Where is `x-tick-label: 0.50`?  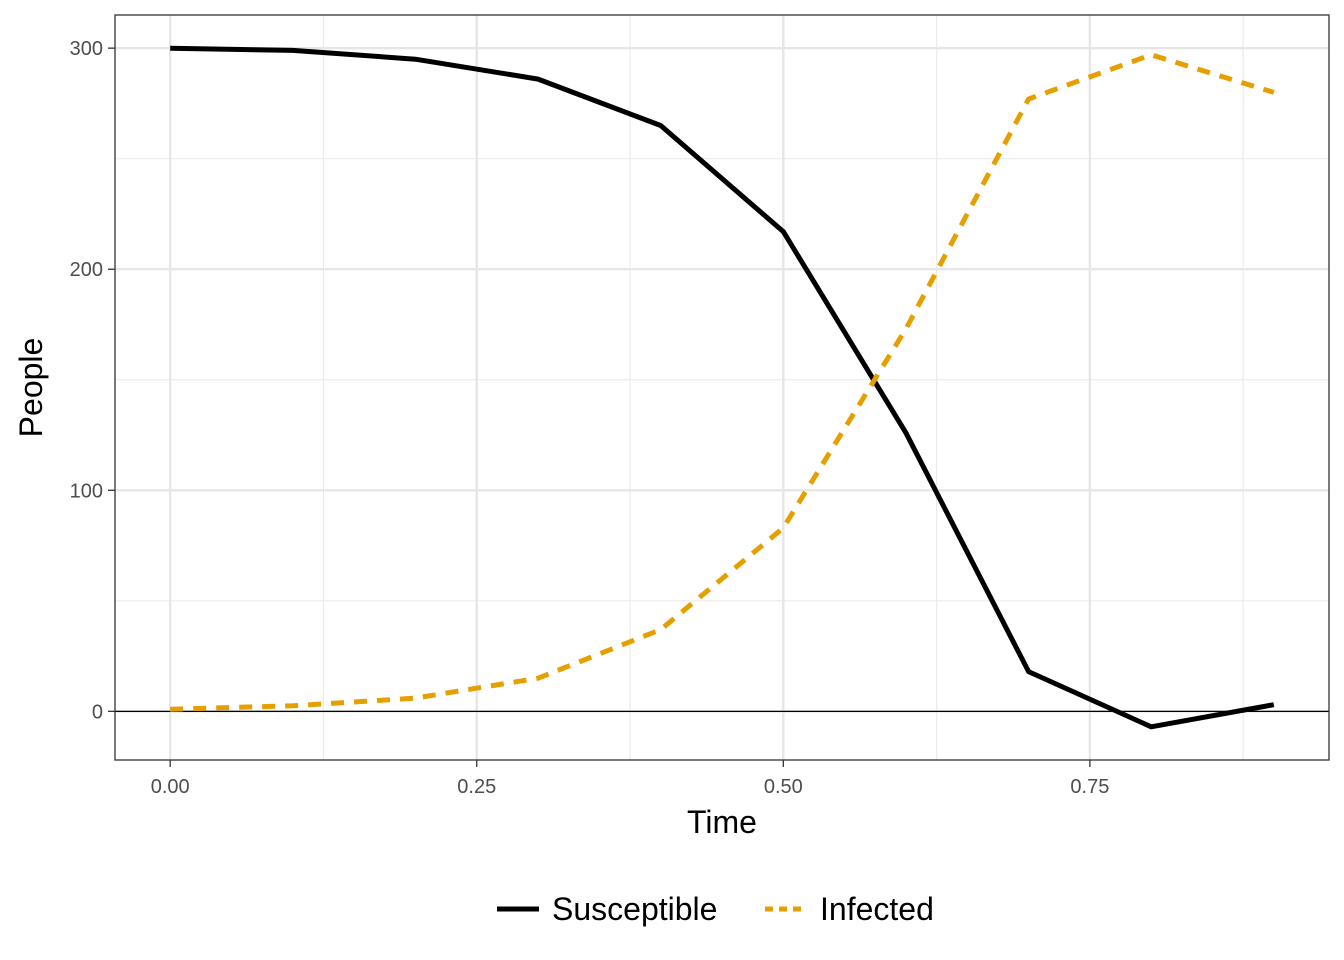 x-tick-label: 0.50 is located at coordinates (783, 787).